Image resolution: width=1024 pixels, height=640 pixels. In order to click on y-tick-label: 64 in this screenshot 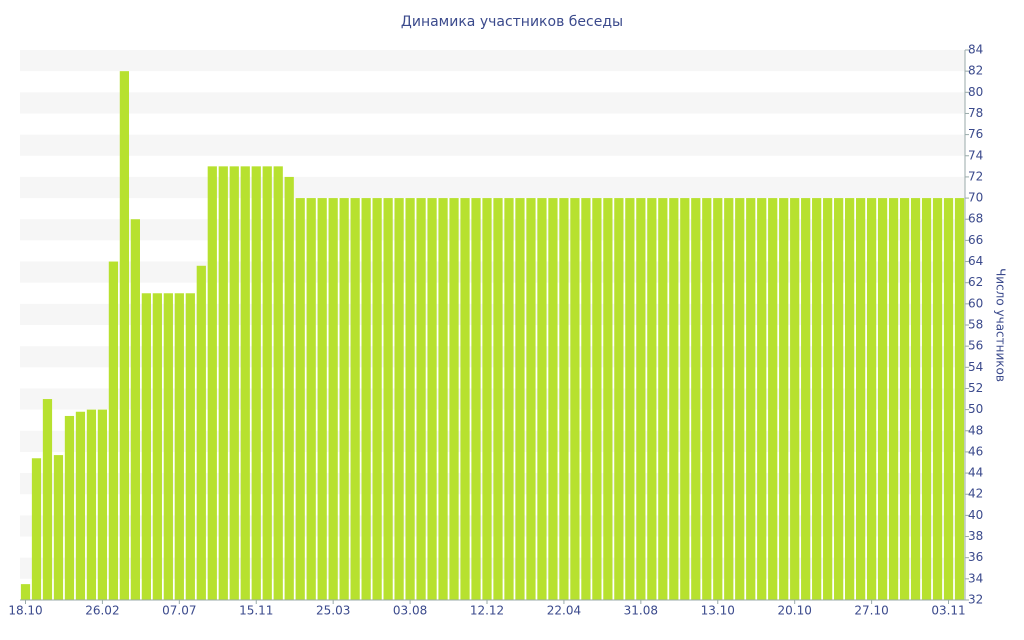, I will do `click(975, 261)`.